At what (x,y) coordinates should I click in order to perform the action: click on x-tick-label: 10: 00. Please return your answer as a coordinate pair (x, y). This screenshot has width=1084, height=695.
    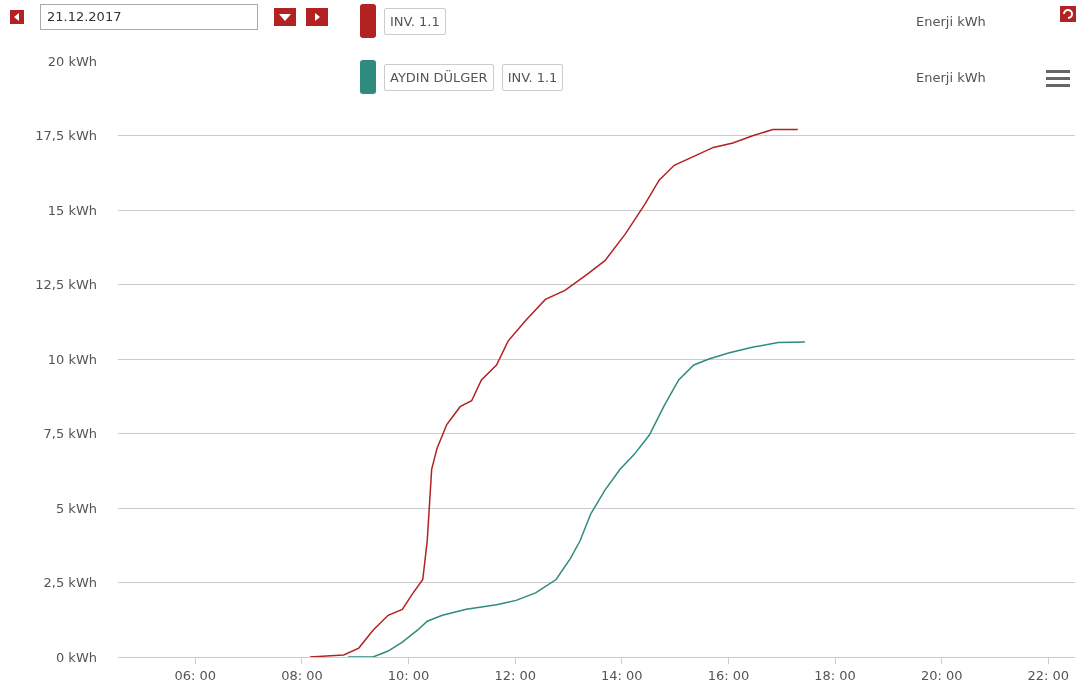
    Looking at the image, I should click on (408, 675).